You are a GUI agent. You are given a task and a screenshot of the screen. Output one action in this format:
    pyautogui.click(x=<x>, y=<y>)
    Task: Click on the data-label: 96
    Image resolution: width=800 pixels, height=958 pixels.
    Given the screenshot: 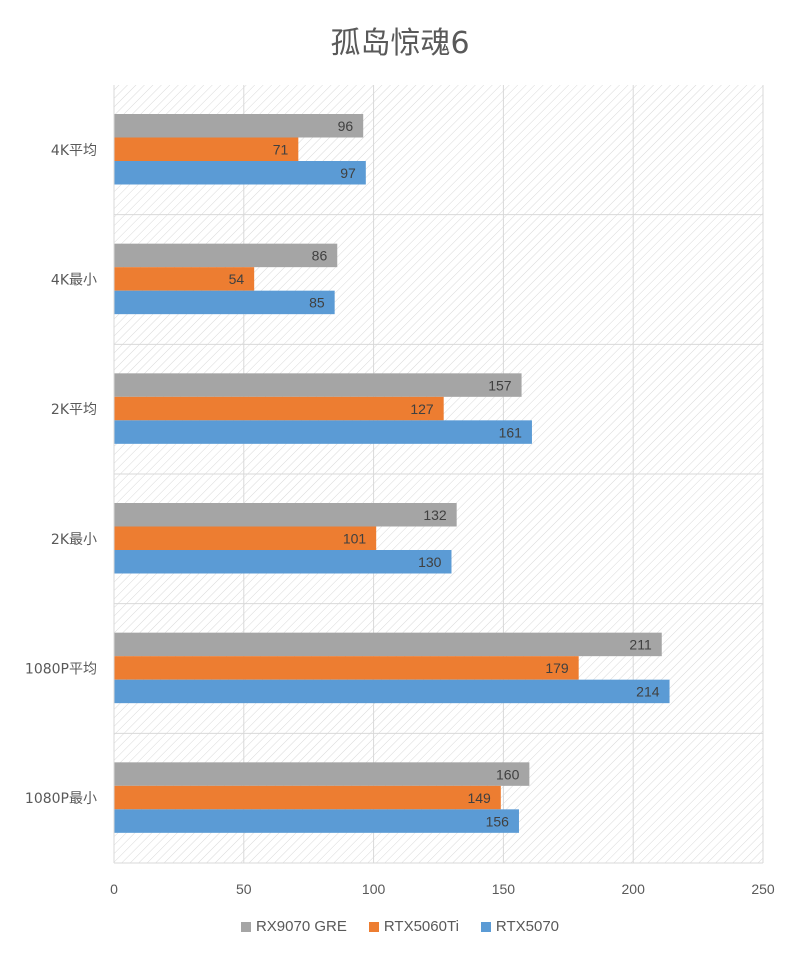 What is the action you would take?
    pyautogui.click(x=346, y=126)
    